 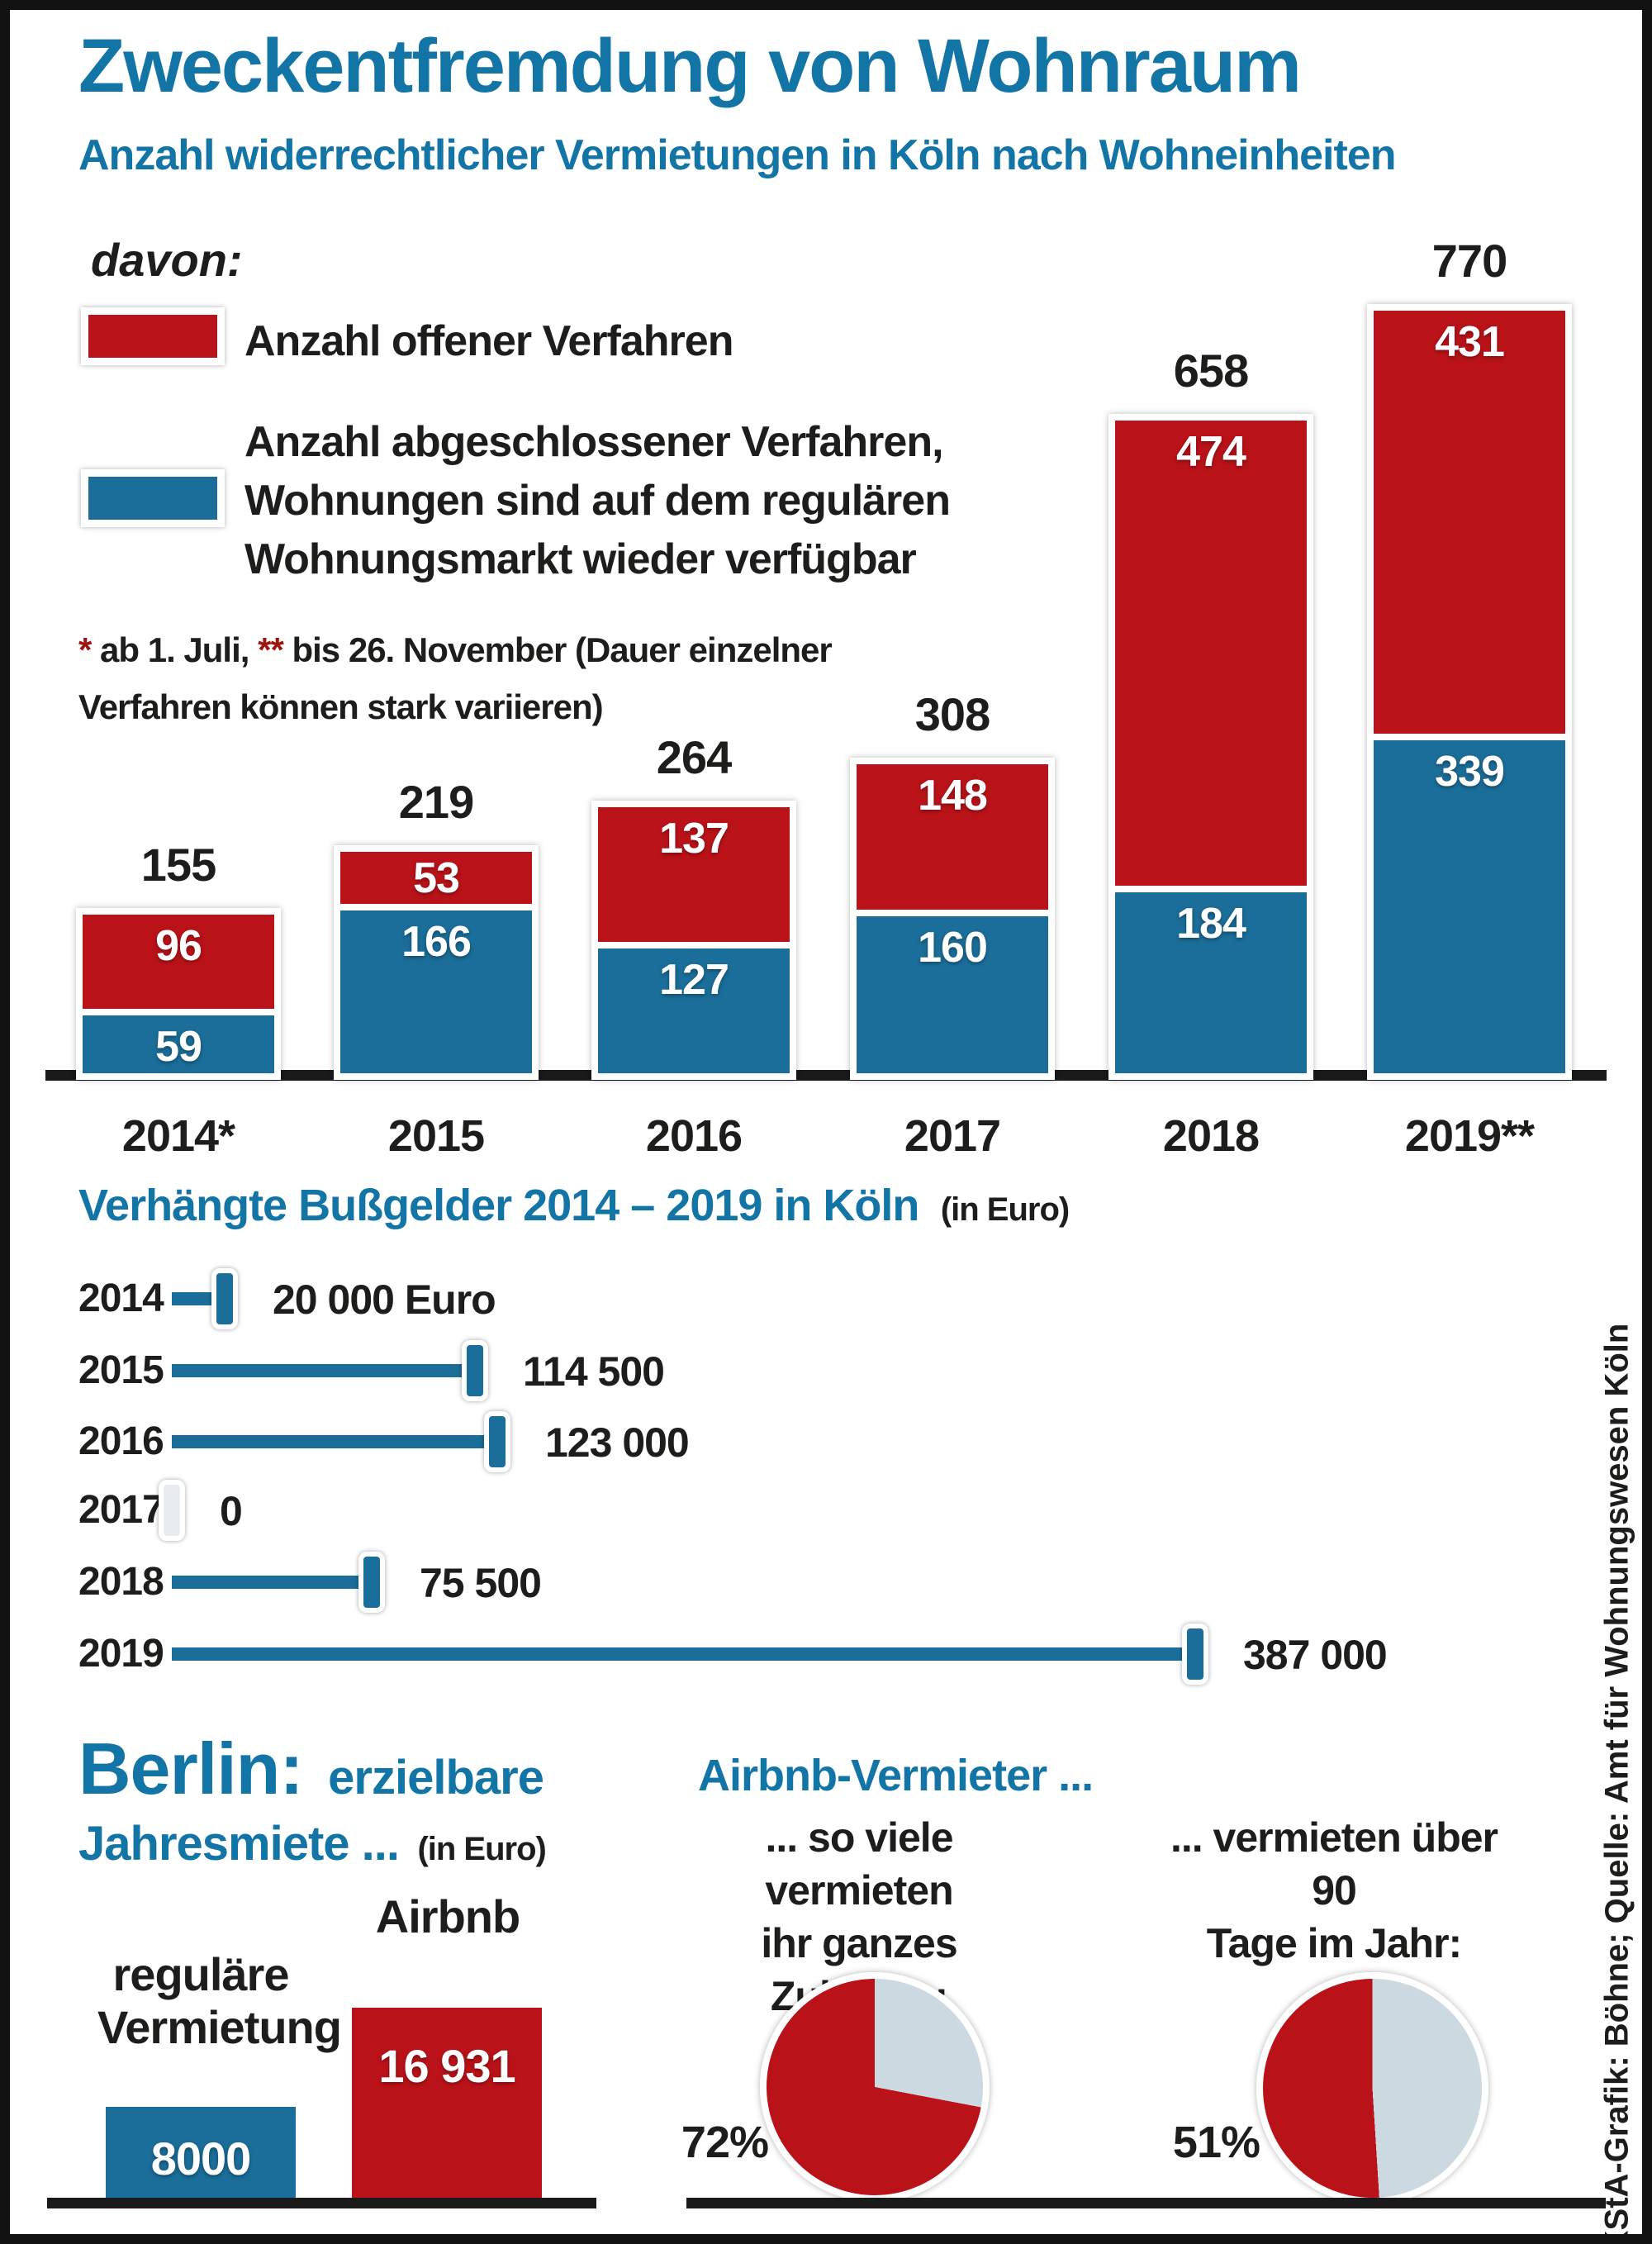 What do you see at coordinates (178, 946) in the screenshot?
I see `bar-2014-open-value: 96` at bounding box center [178, 946].